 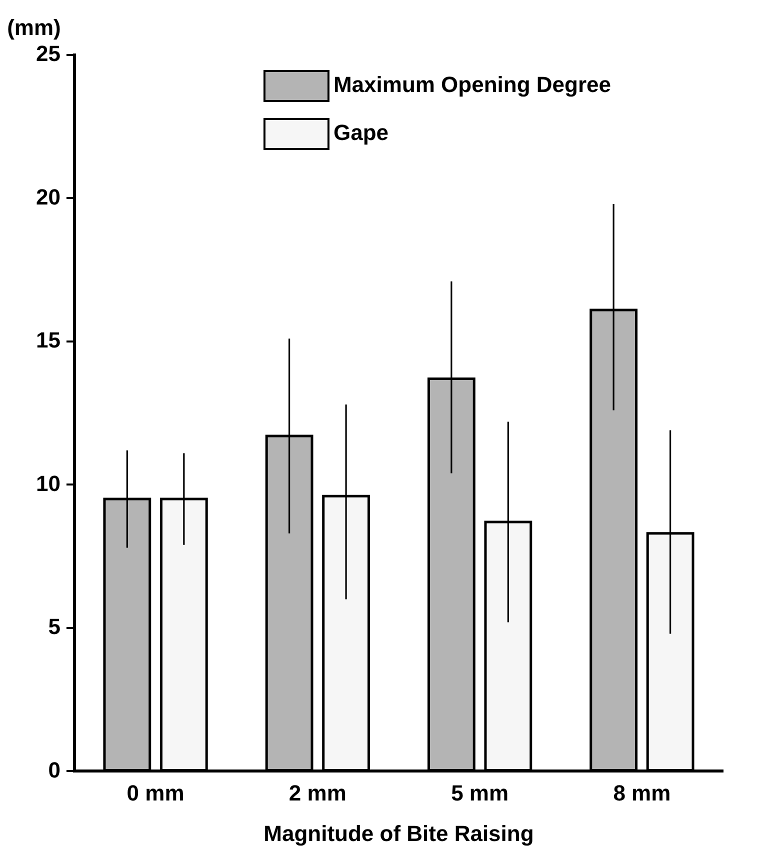 I want to click on legend-label: Maximum Opening Degree, so click(x=472, y=85).